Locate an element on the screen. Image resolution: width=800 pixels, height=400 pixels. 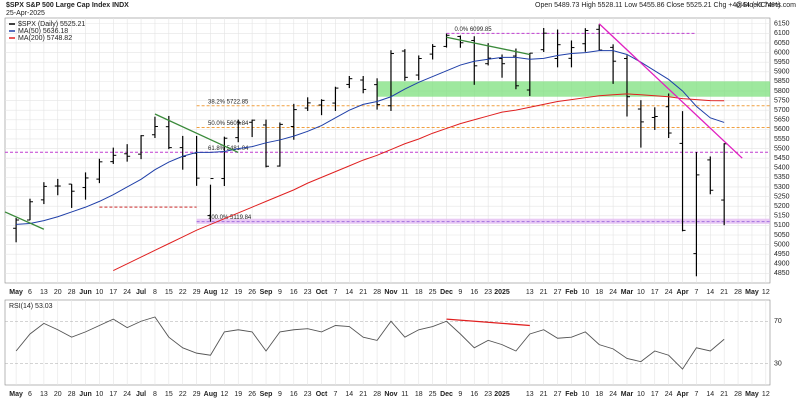
y-tick-label: 5700 is located at coordinates (782, 110).